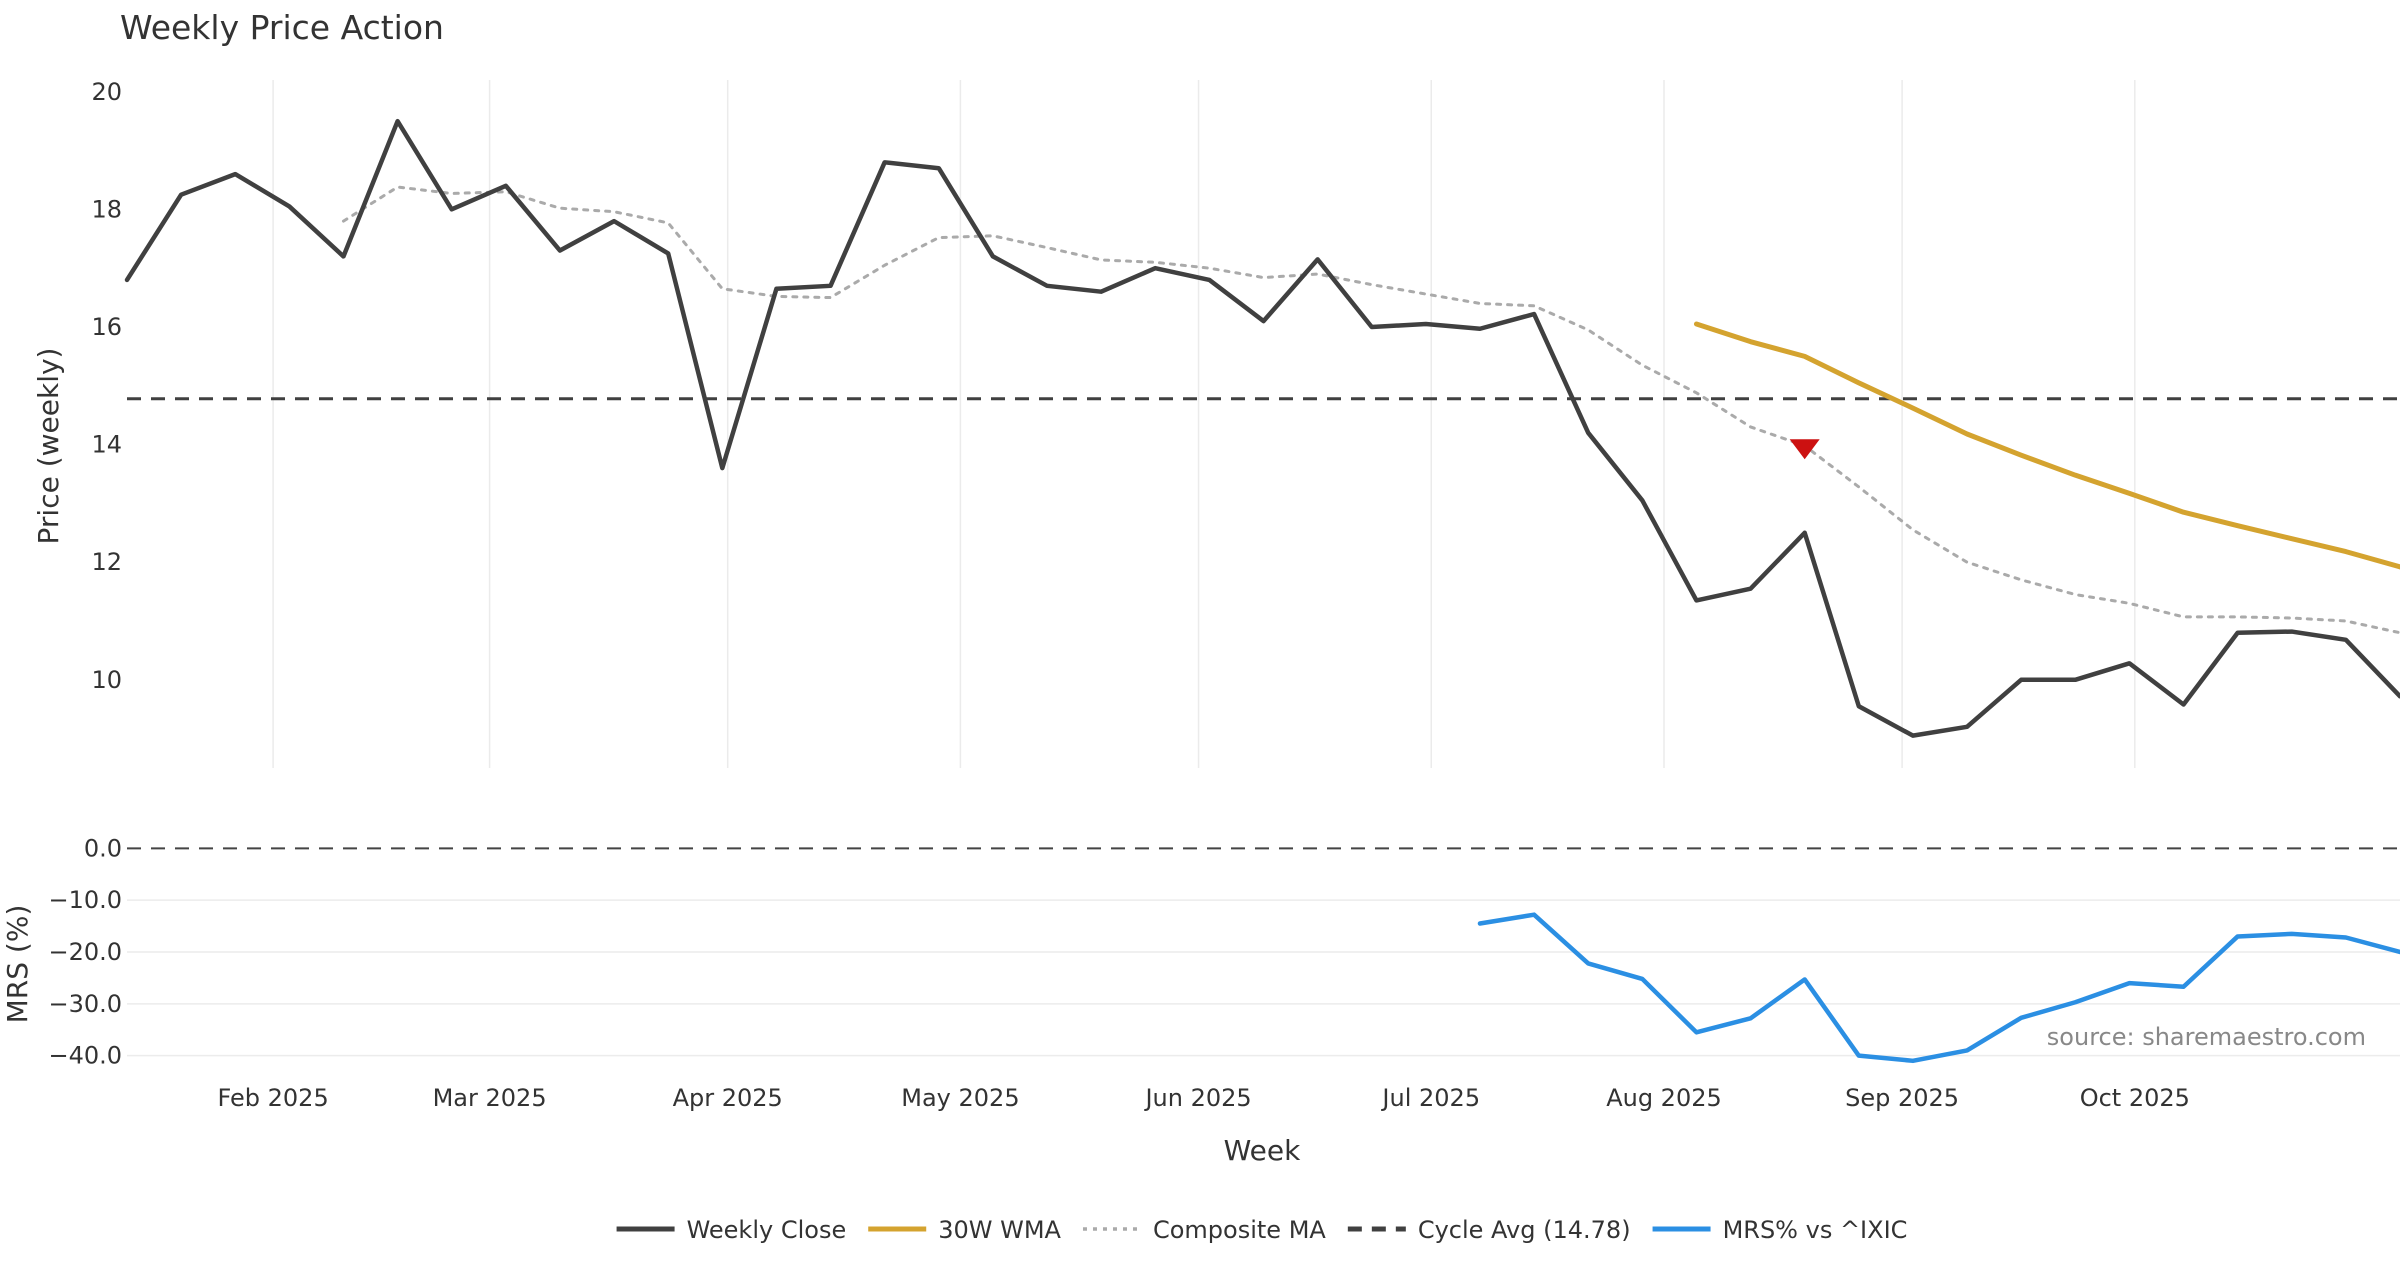  What do you see at coordinates (1815, 1230) in the screenshot?
I see `legend-label: MRS% vs ^IXIC` at bounding box center [1815, 1230].